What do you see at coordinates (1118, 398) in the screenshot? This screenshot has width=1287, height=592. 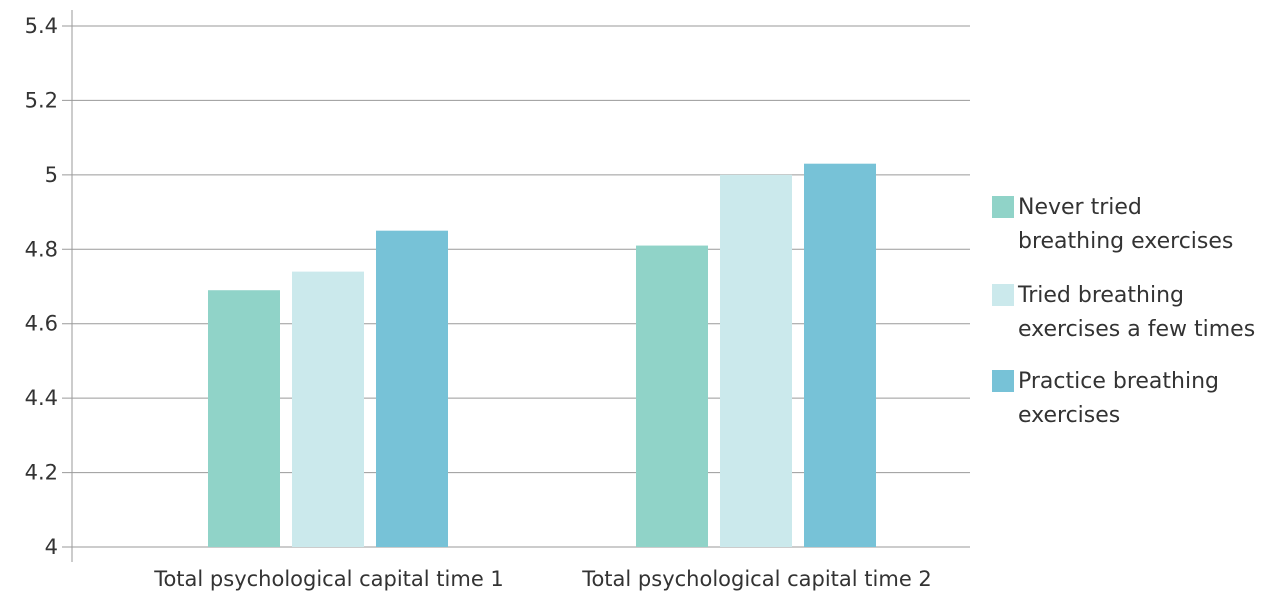 I see `legend-label: Practice breathing exercises` at bounding box center [1118, 398].